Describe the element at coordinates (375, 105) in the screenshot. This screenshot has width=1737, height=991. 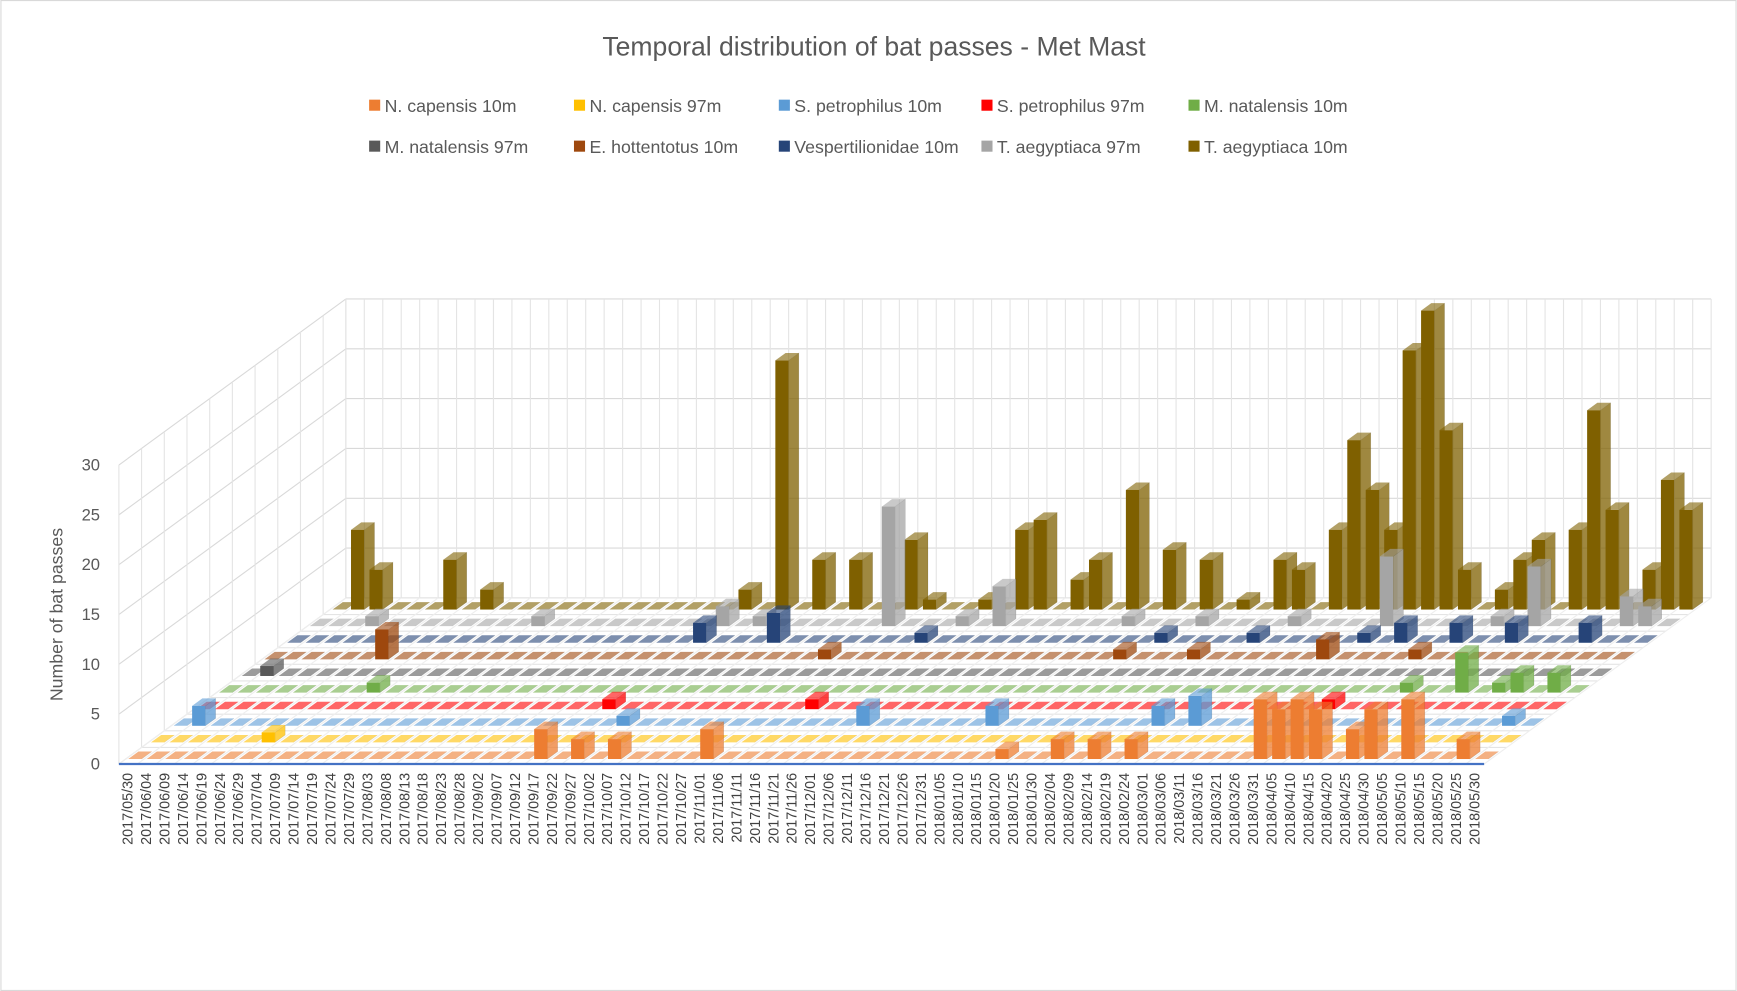
I see `legend-swatch` at that location.